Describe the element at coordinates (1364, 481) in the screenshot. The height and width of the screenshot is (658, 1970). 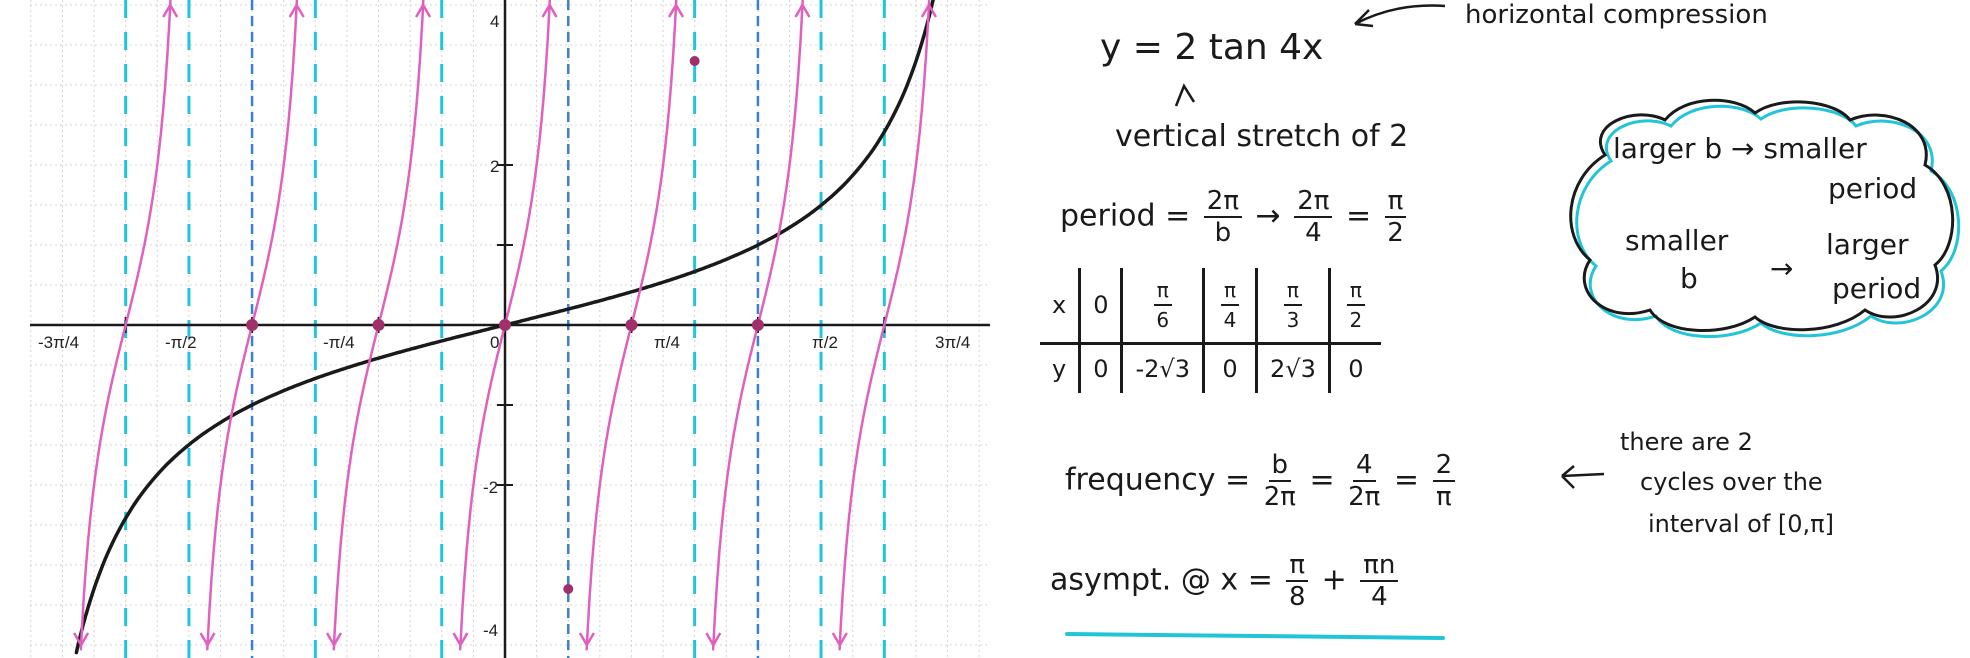
I see `fraction: 4 2π` at that location.